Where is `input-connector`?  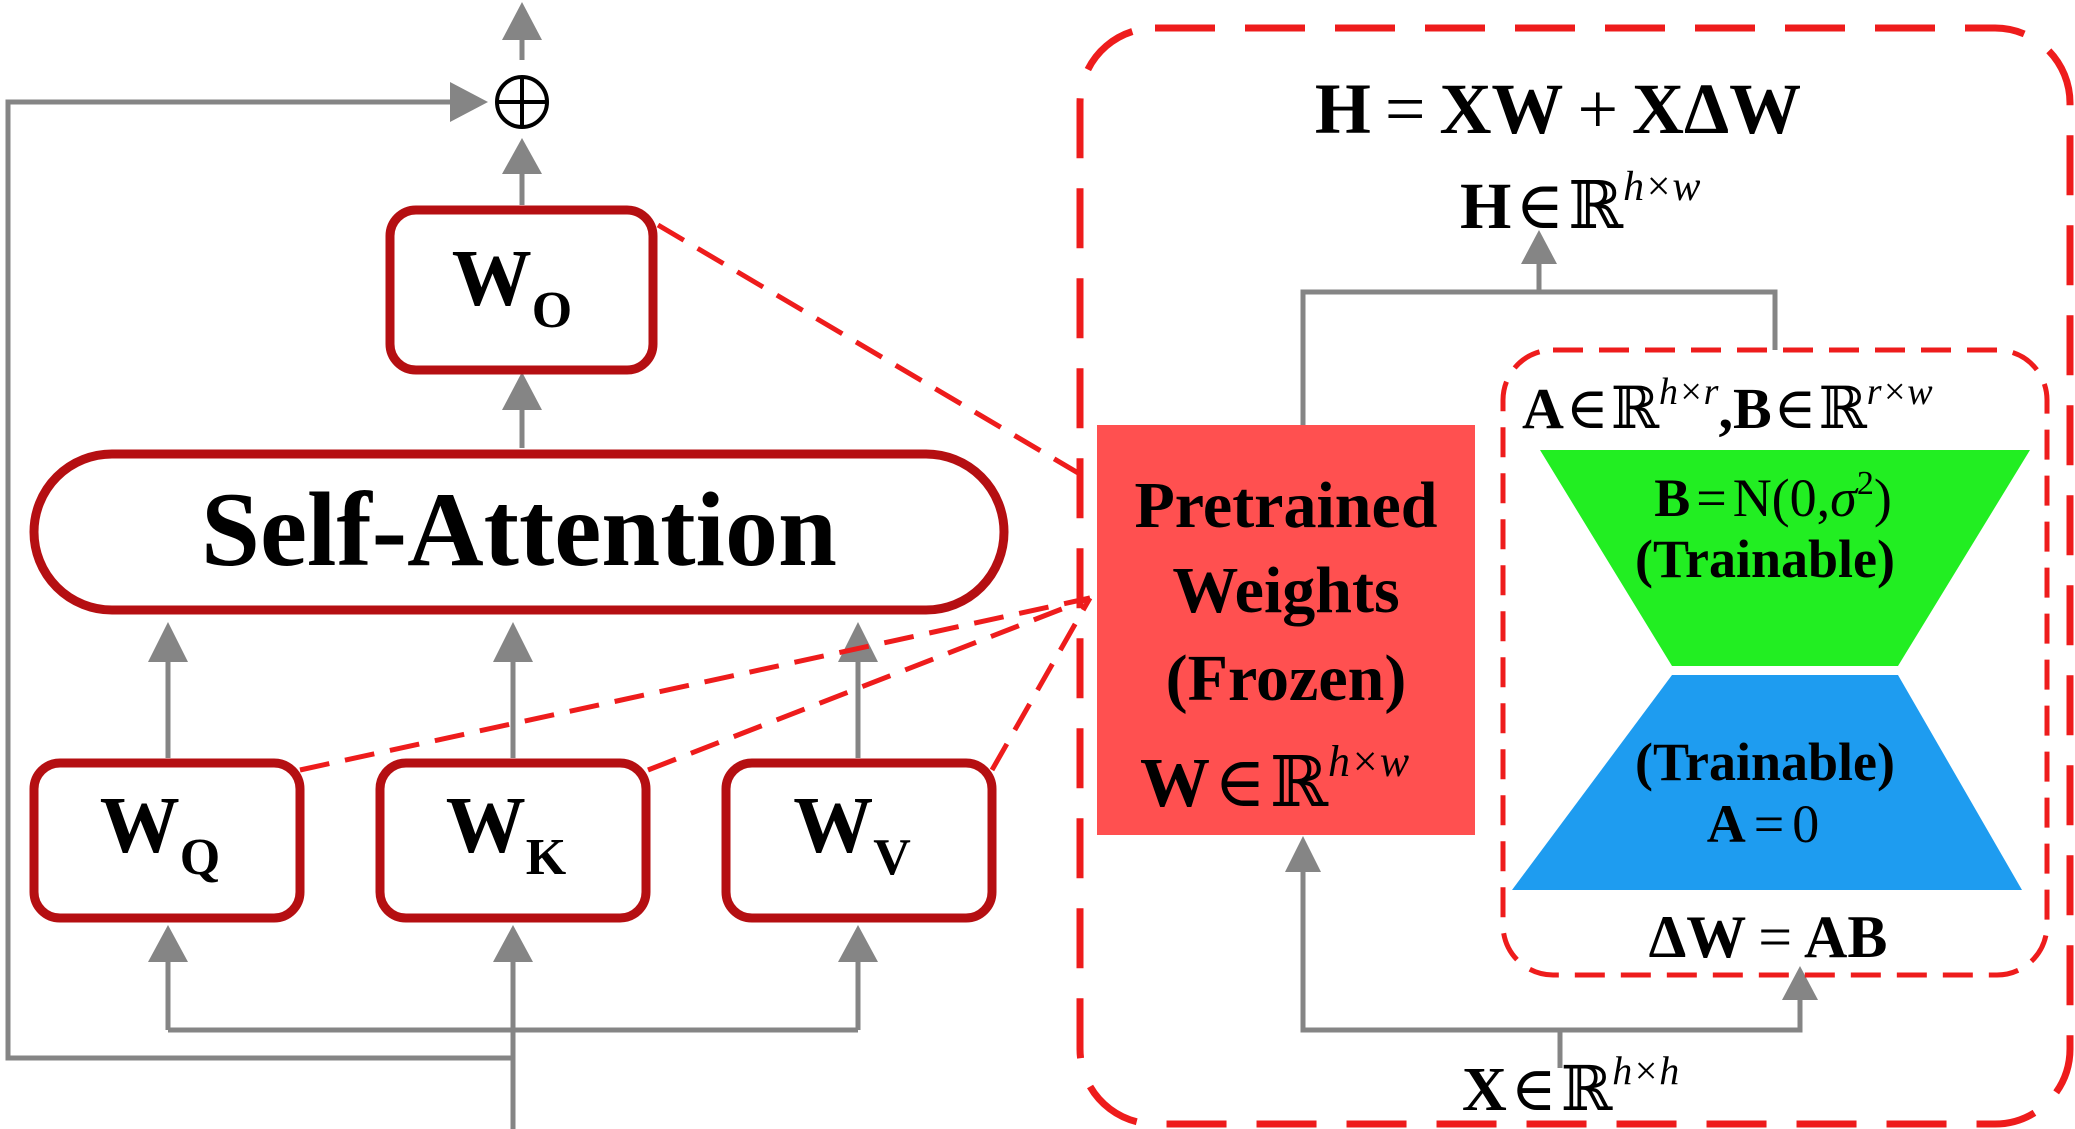 input-connector is located at coordinates (1551, 952).